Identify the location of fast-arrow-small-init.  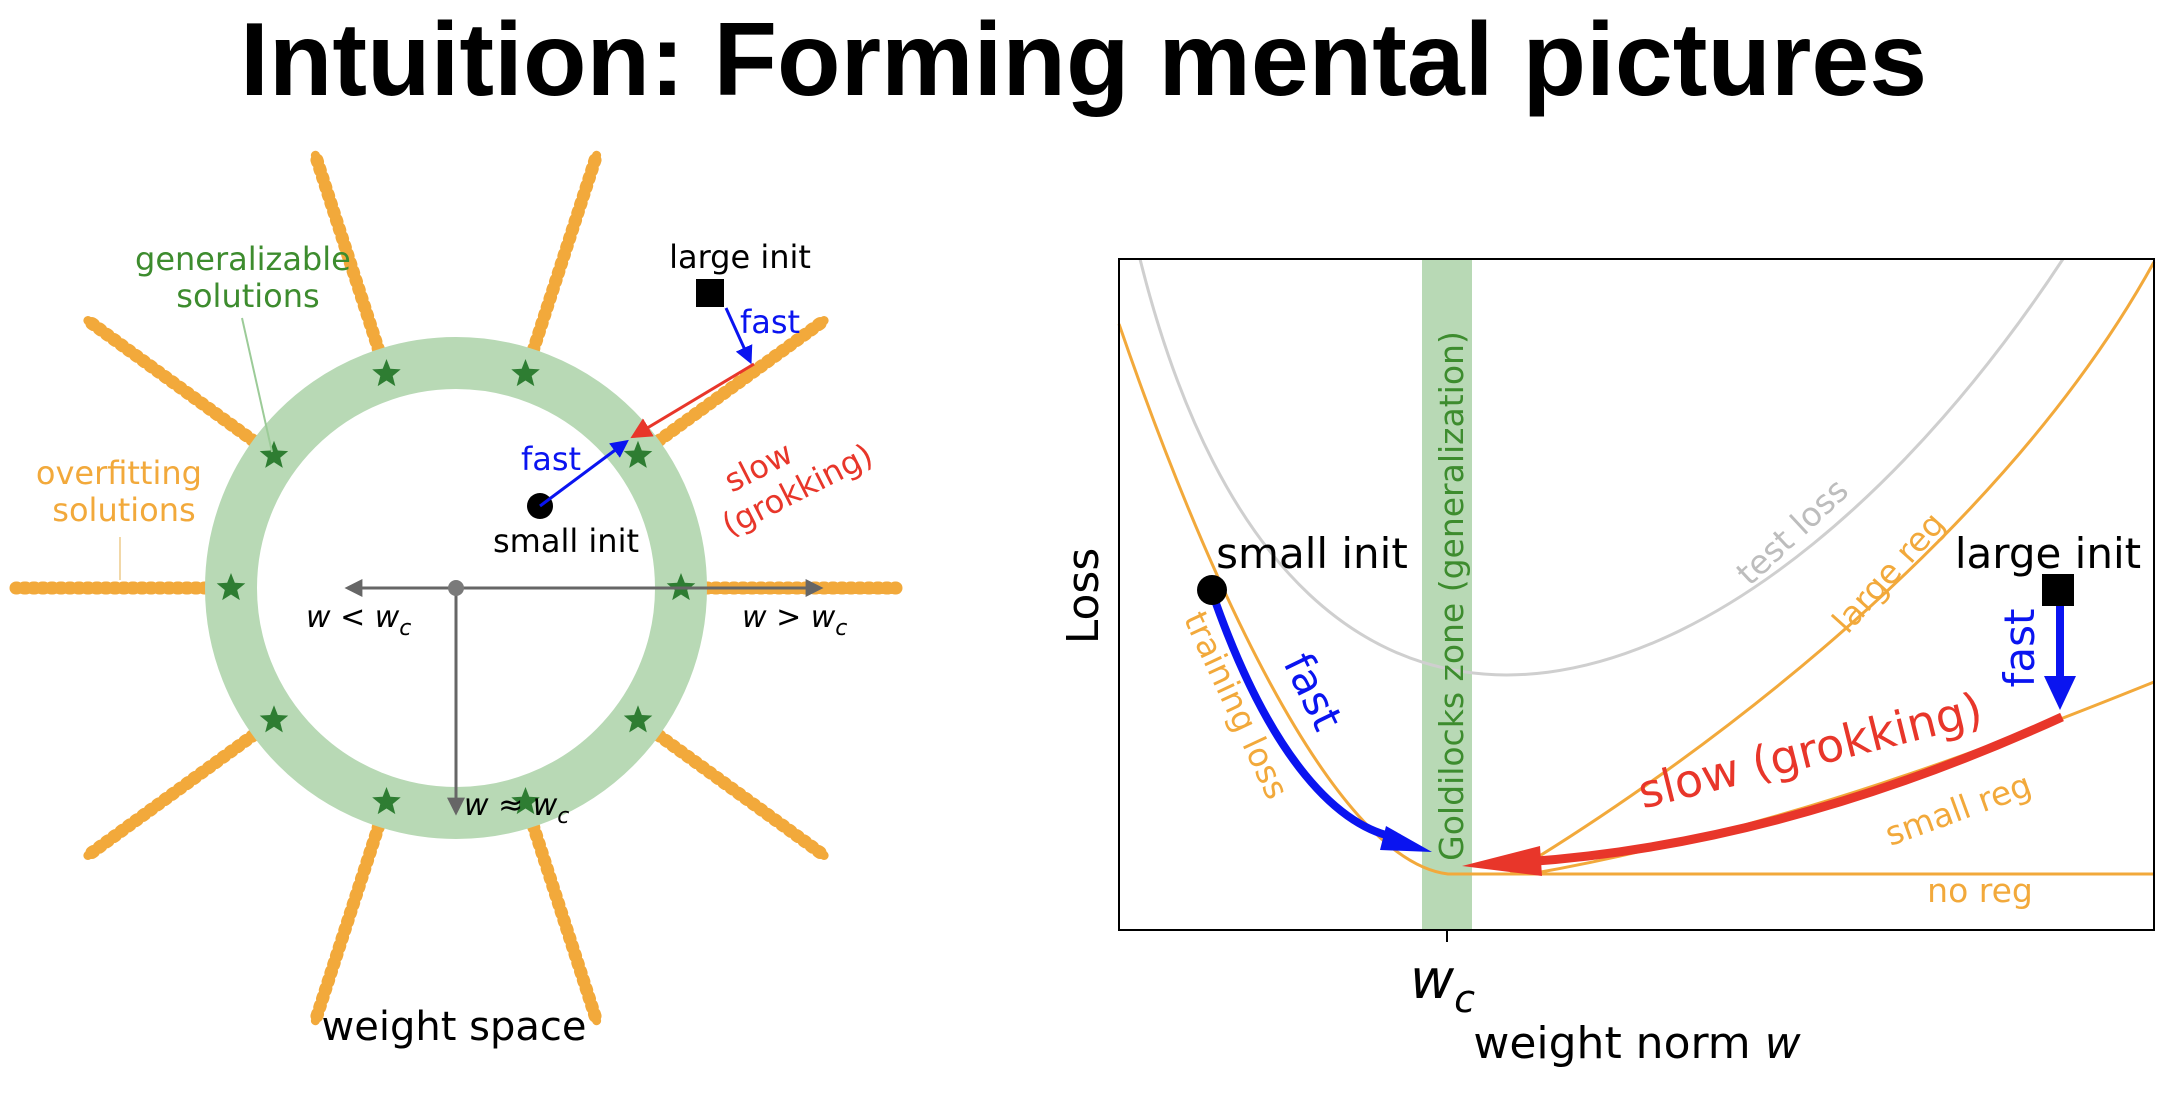
(1304, 716).